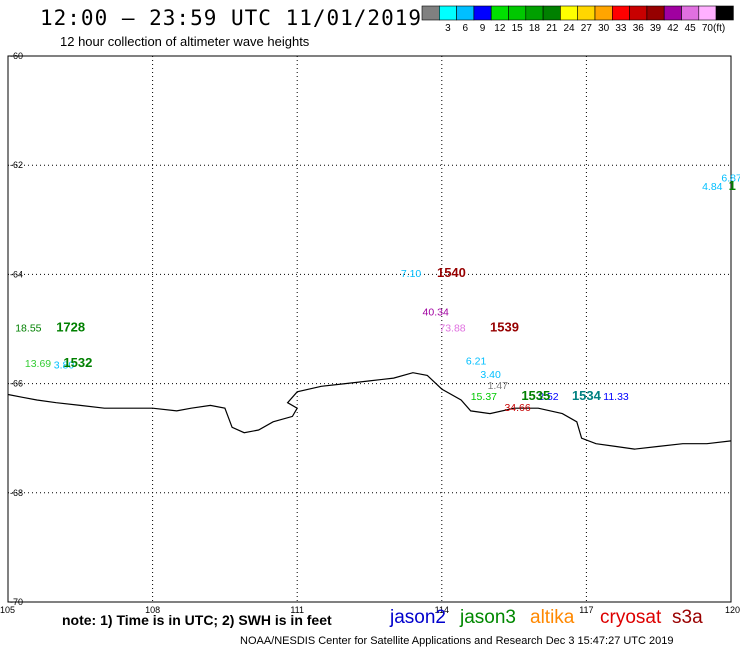  I want to click on wave-height-value: 15.37, so click(484, 397).